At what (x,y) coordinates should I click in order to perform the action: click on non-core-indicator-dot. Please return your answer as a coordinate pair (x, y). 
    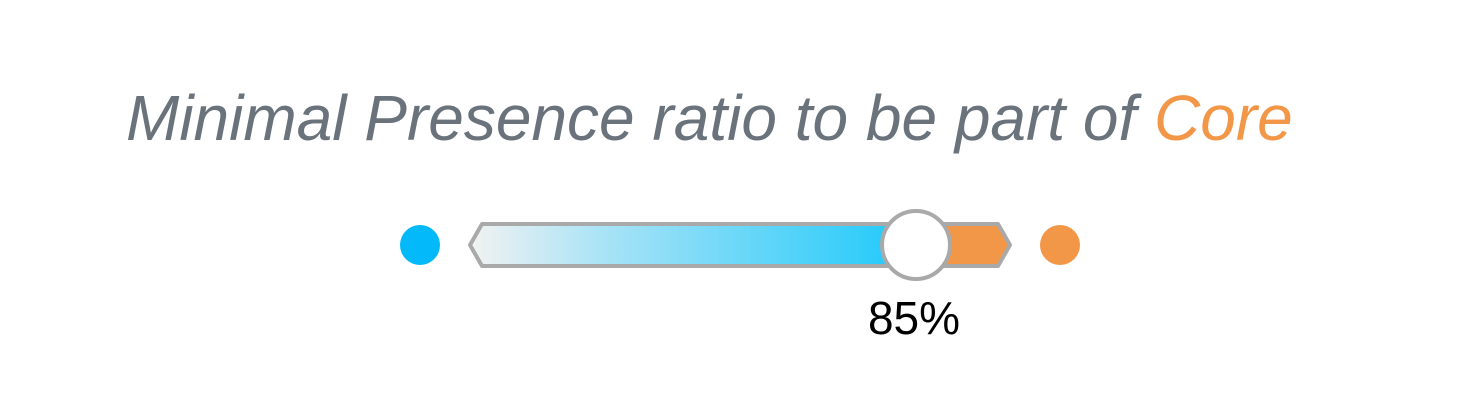
    Looking at the image, I should click on (420, 245).